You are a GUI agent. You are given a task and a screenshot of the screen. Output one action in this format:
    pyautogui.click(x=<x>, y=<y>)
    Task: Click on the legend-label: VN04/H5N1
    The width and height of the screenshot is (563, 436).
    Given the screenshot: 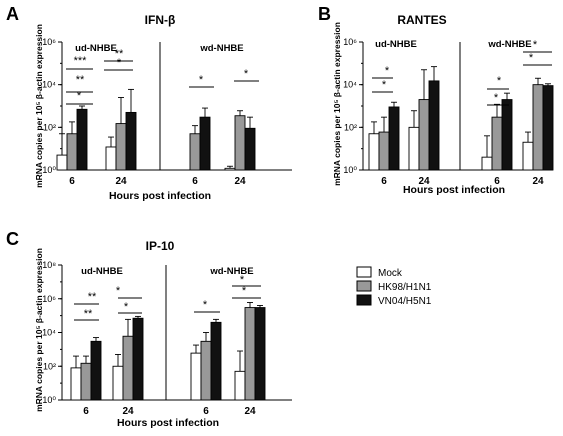 What is the action you would take?
    pyautogui.click(x=405, y=301)
    